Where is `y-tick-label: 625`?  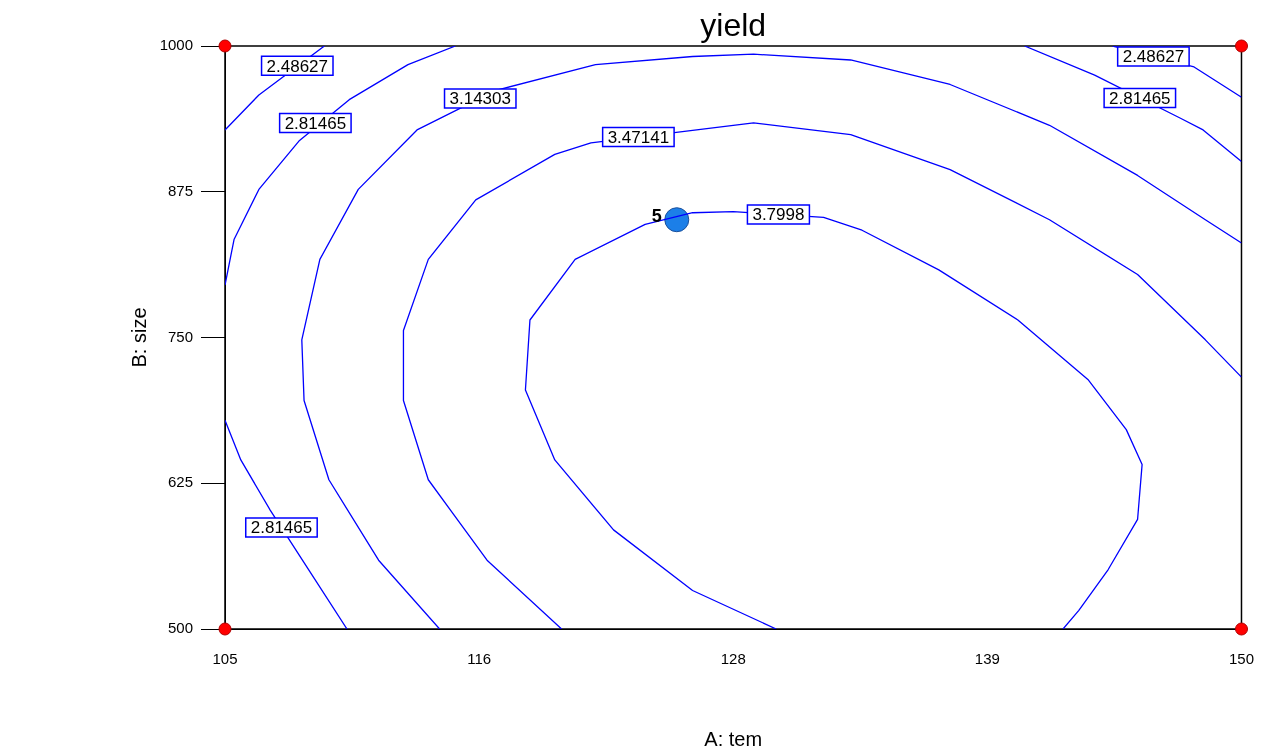 y-tick-label: 625 is located at coordinates (180, 482).